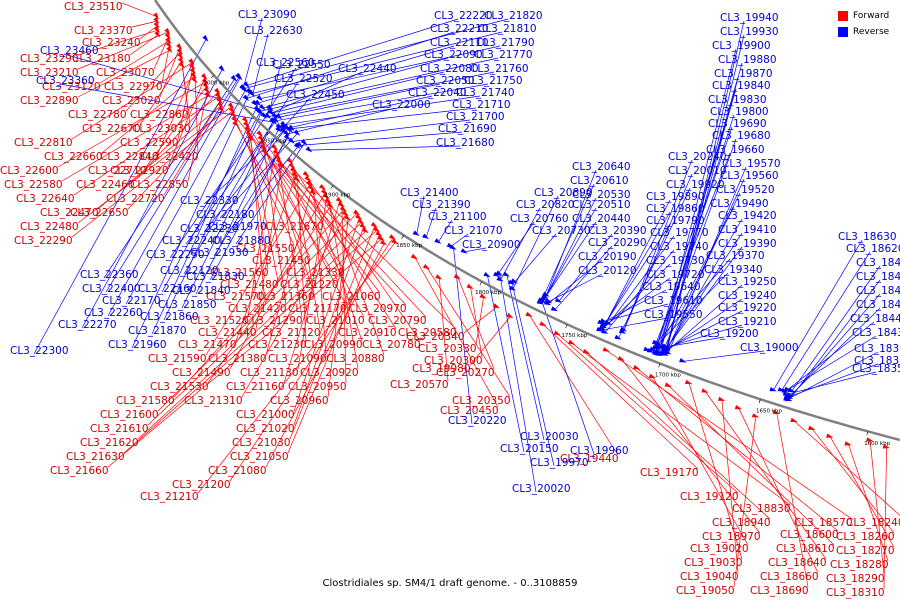  I want to click on gene-label: CL3_23240, so click(111, 43).